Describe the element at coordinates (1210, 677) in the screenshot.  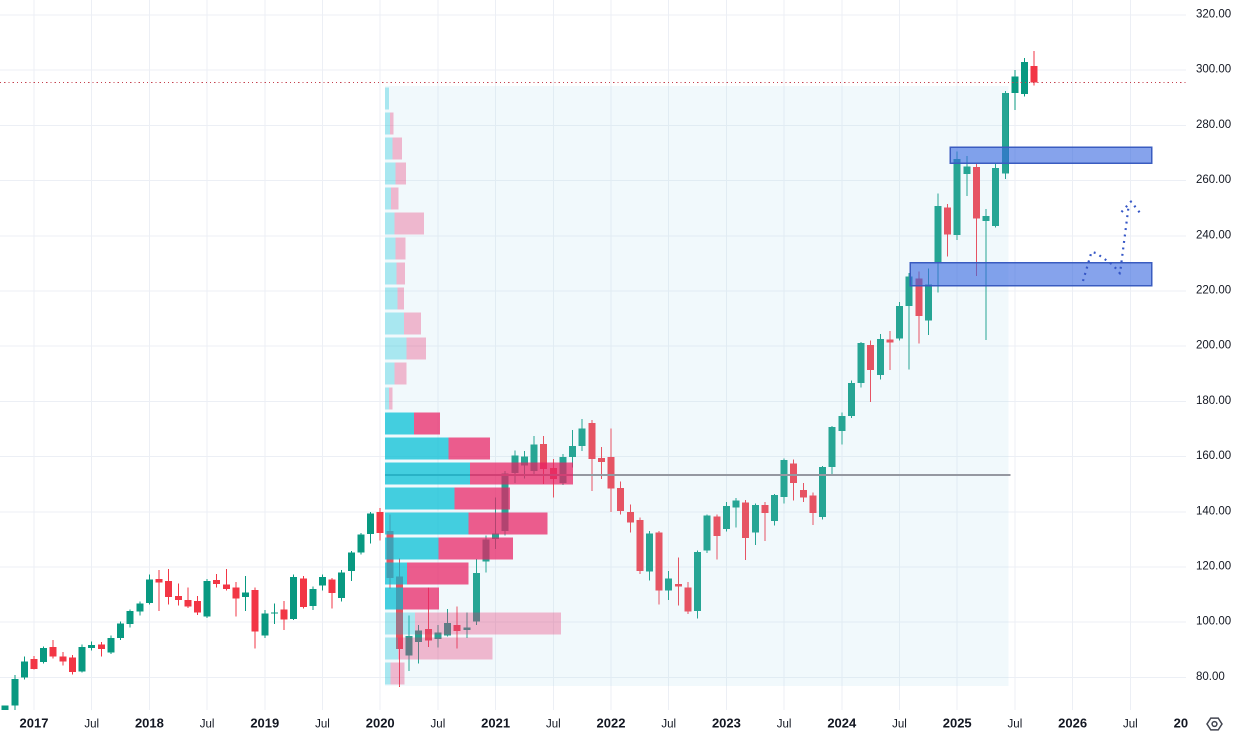
I see `svg-text: 80.00` at that location.